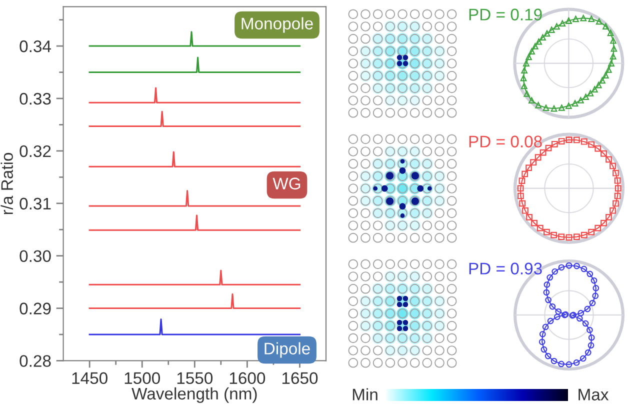  Describe the element at coordinates (248, 378) in the screenshot. I see `x-tick-label: 1600` at that location.